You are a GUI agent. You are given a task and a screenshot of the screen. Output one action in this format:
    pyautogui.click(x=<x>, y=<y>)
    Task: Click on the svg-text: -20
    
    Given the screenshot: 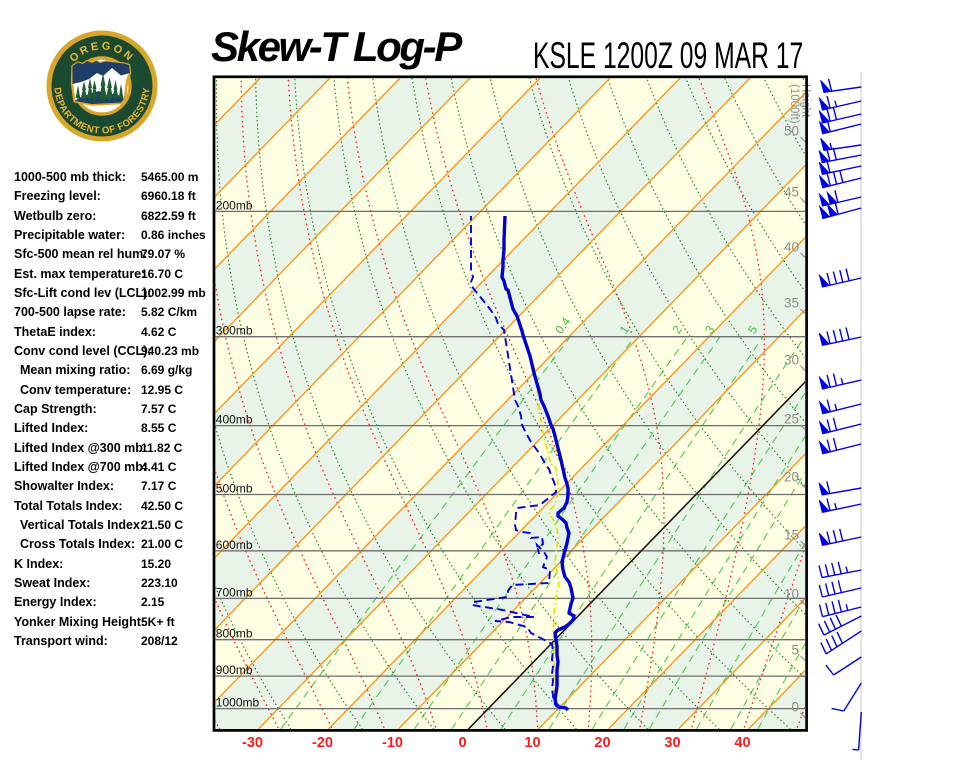 What is the action you would take?
    pyautogui.click(x=322, y=743)
    